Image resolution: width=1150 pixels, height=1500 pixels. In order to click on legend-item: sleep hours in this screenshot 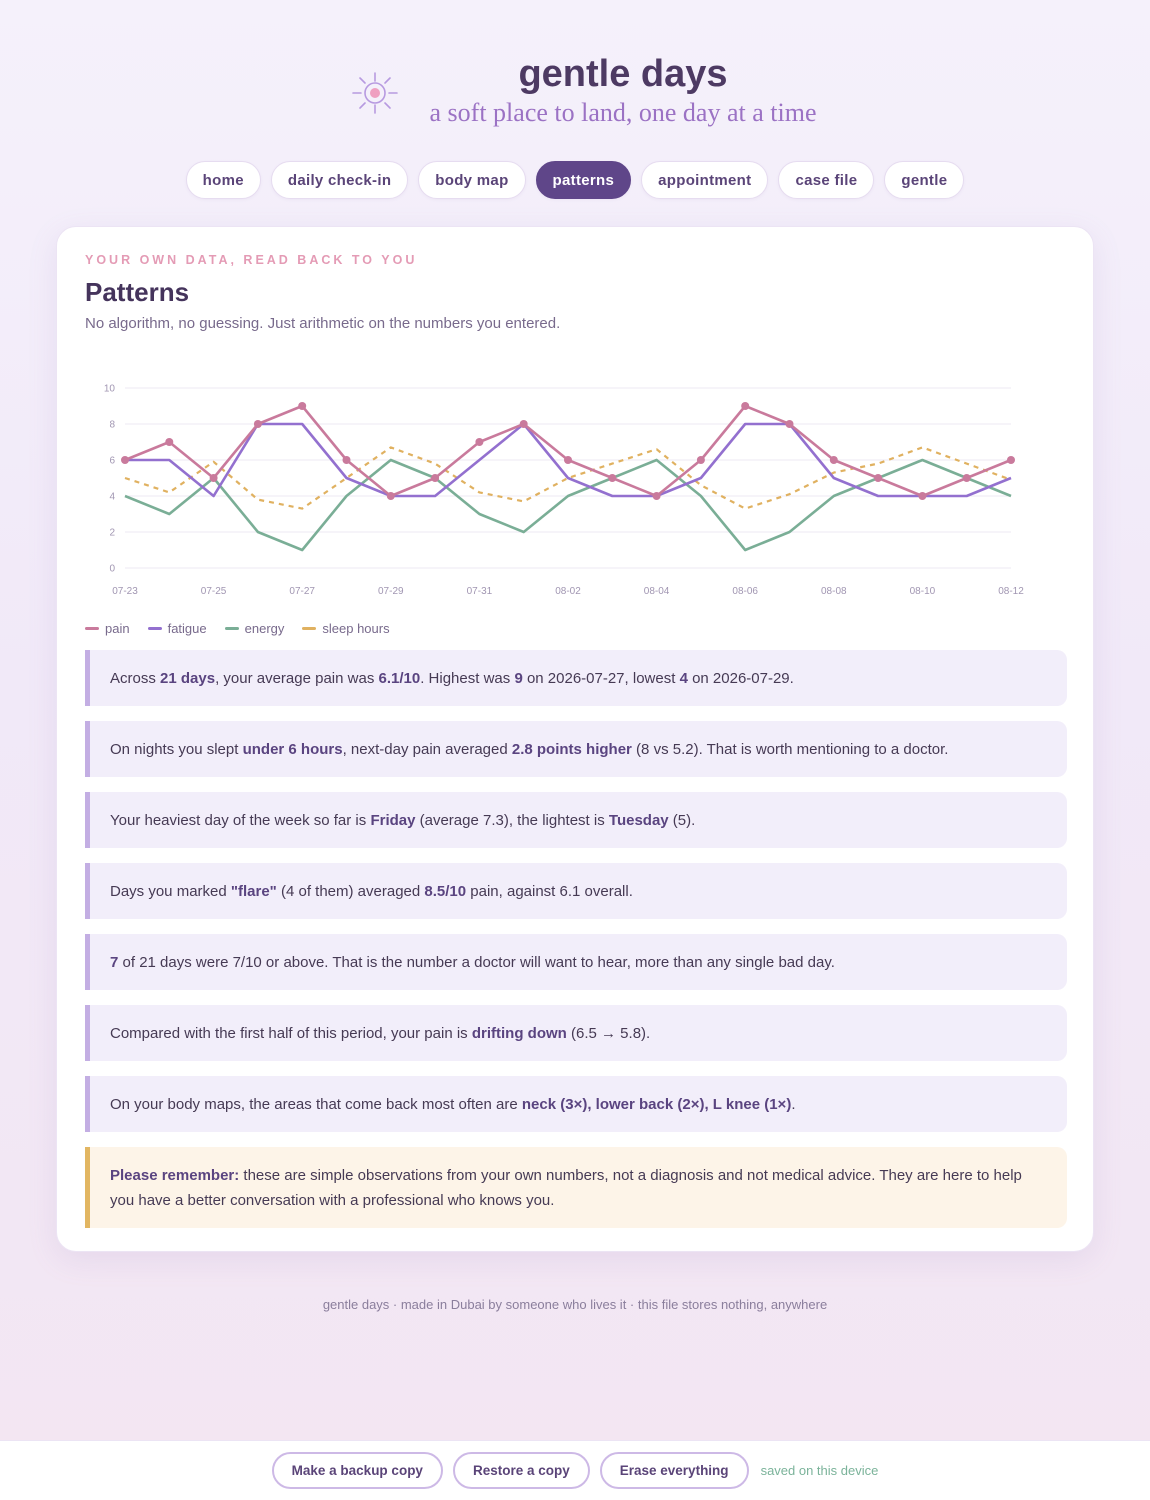, I will do `click(346, 628)`.